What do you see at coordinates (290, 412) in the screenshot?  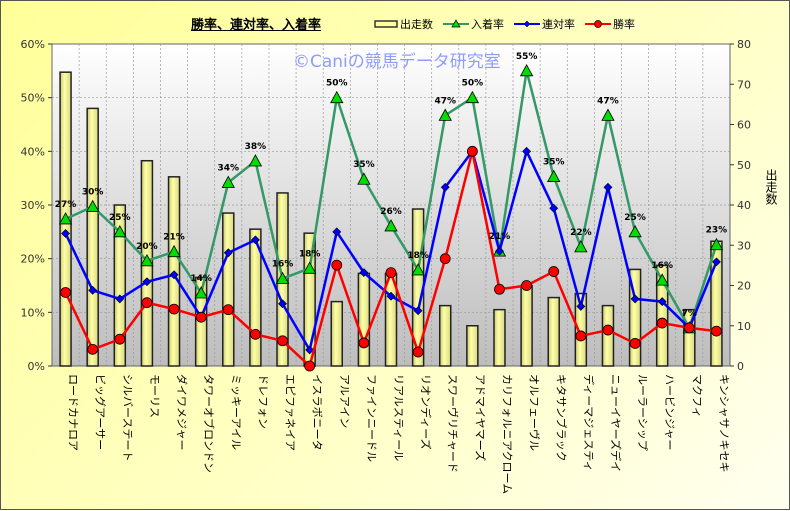 I see `x-tick-label: エピファネイア` at bounding box center [290, 412].